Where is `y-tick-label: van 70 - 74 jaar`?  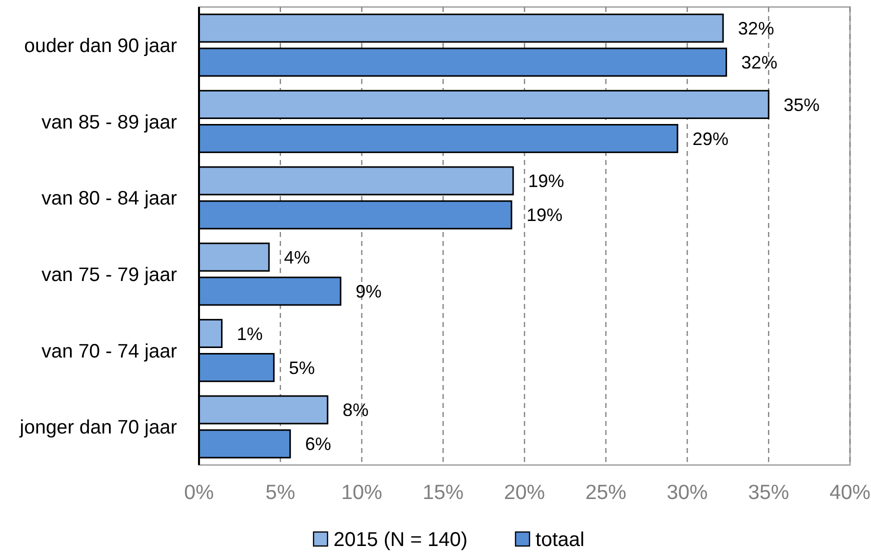
y-tick-label: van 70 - 74 jaar is located at coordinates (109, 351).